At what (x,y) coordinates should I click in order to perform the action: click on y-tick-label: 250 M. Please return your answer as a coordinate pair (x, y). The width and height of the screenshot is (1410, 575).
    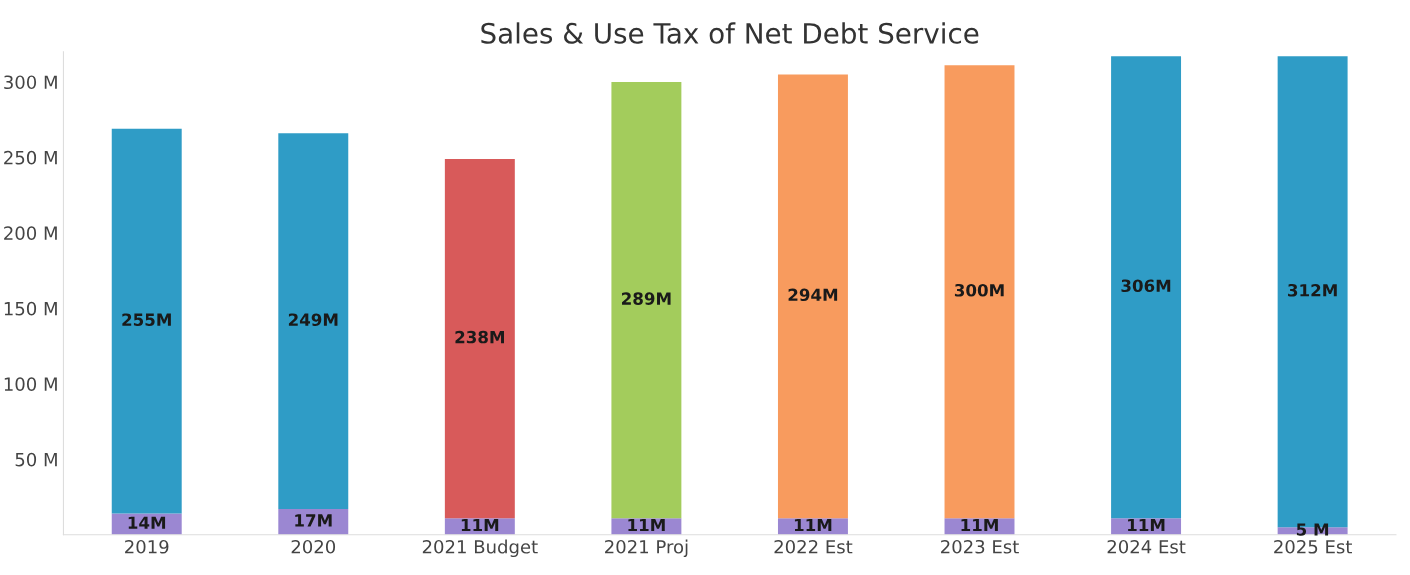
    Looking at the image, I should click on (30, 157).